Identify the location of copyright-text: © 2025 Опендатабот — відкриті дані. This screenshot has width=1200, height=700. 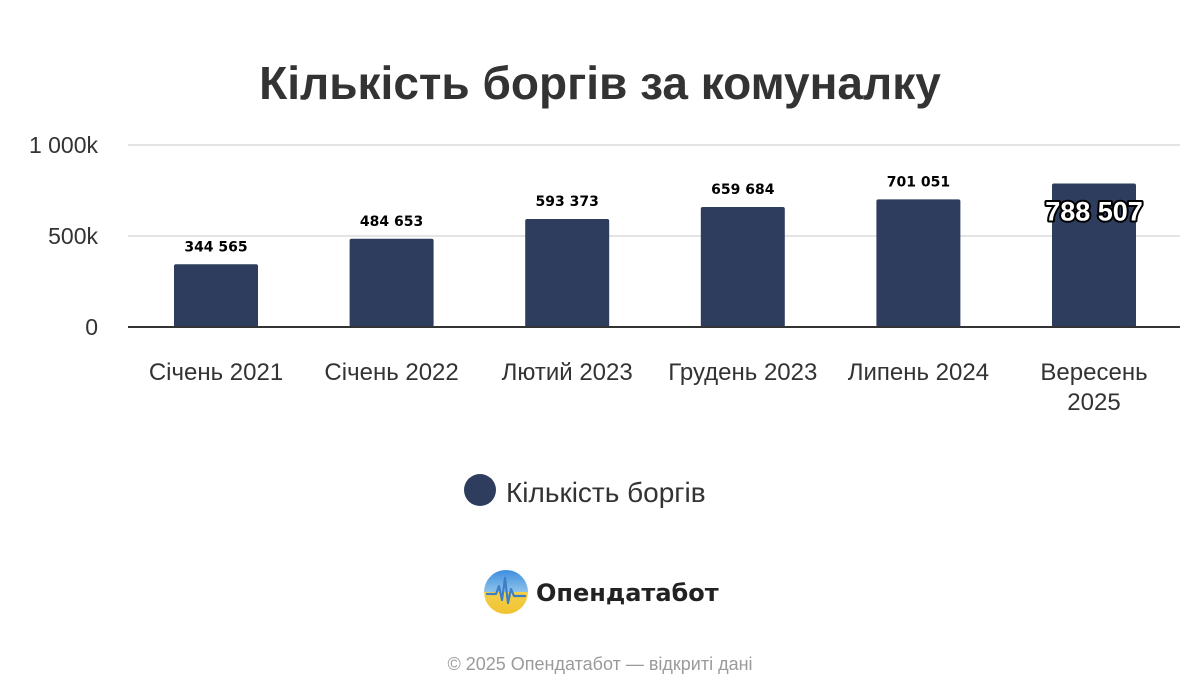
(599, 664).